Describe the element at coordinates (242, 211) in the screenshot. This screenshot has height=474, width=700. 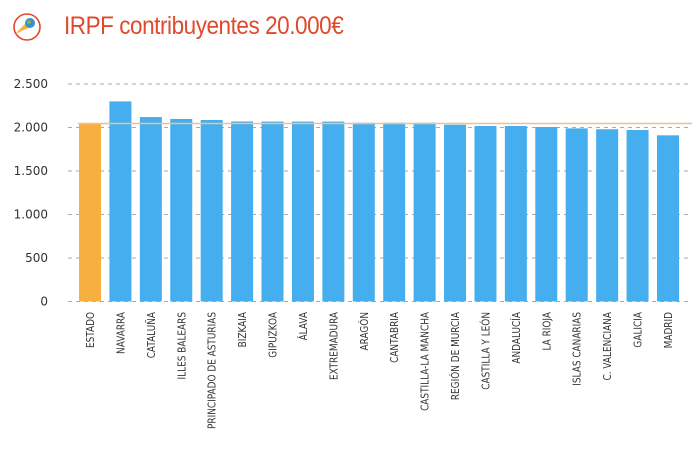
I see `bar-bizkaia` at that location.